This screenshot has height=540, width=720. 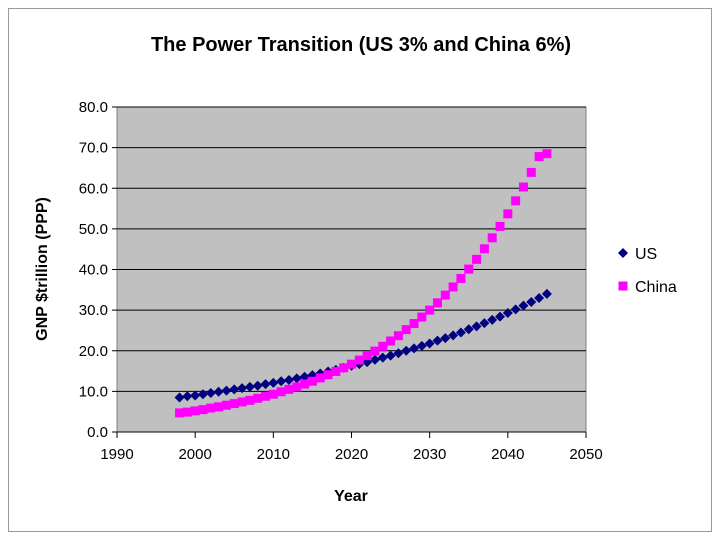 I want to click on y-axis: 0.0 10.0 20.0 30.0 40.0 50.0 60.0 70.0 80.0, so click(x=98, y=270).